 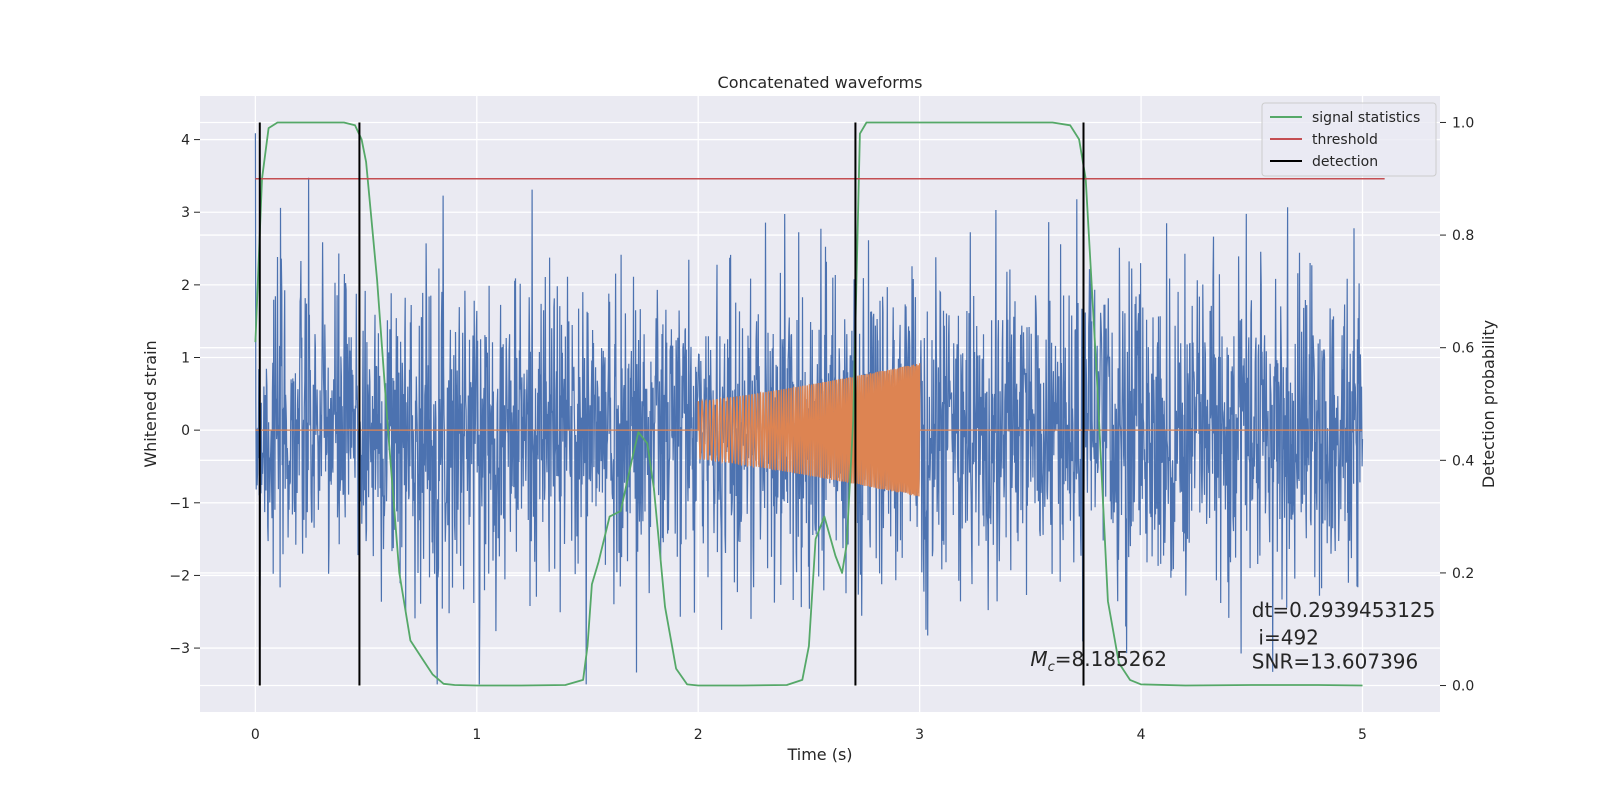 I want to click on legend-box, so click(x=1349, y=139).